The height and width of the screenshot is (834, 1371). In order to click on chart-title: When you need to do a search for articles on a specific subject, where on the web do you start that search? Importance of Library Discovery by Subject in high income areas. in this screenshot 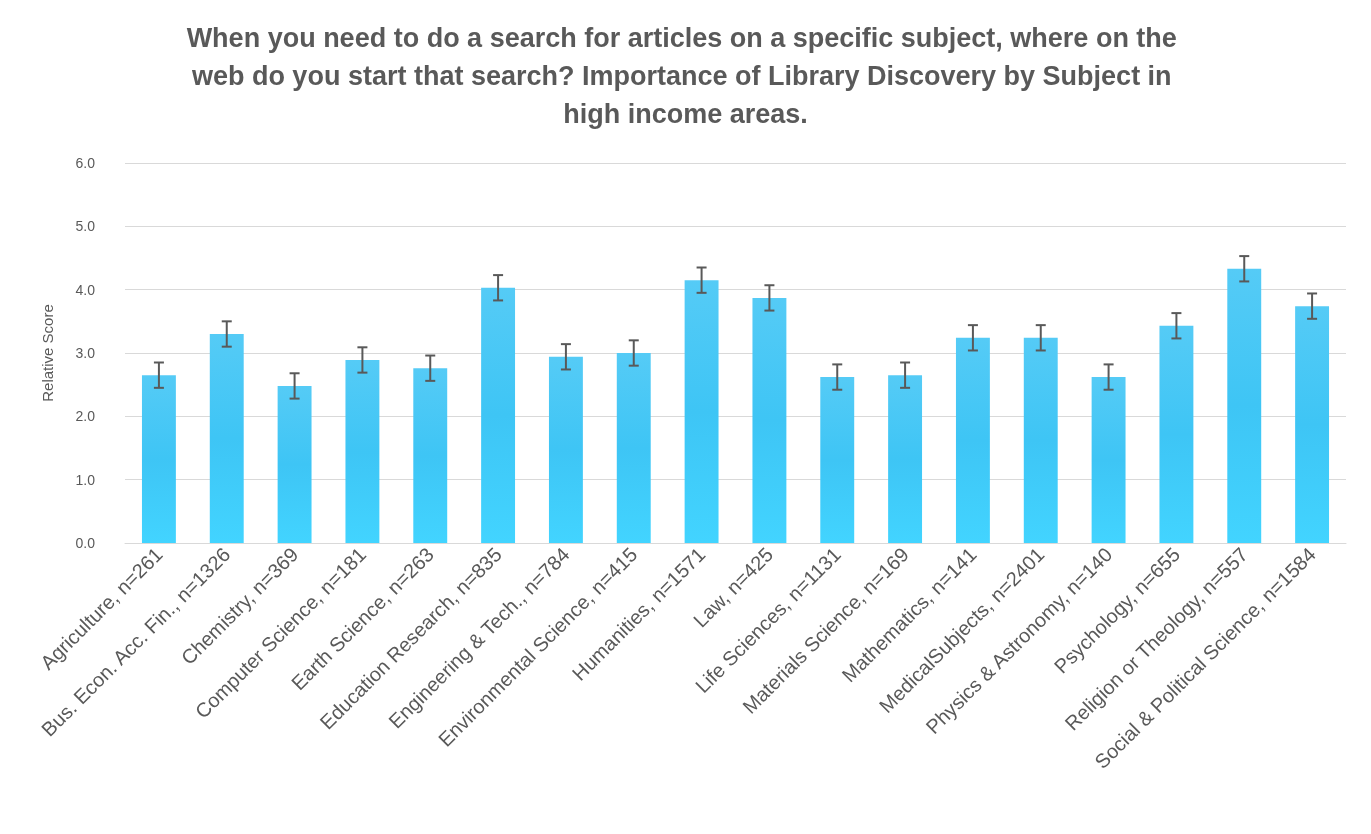, I will do `click(685, 76)`.